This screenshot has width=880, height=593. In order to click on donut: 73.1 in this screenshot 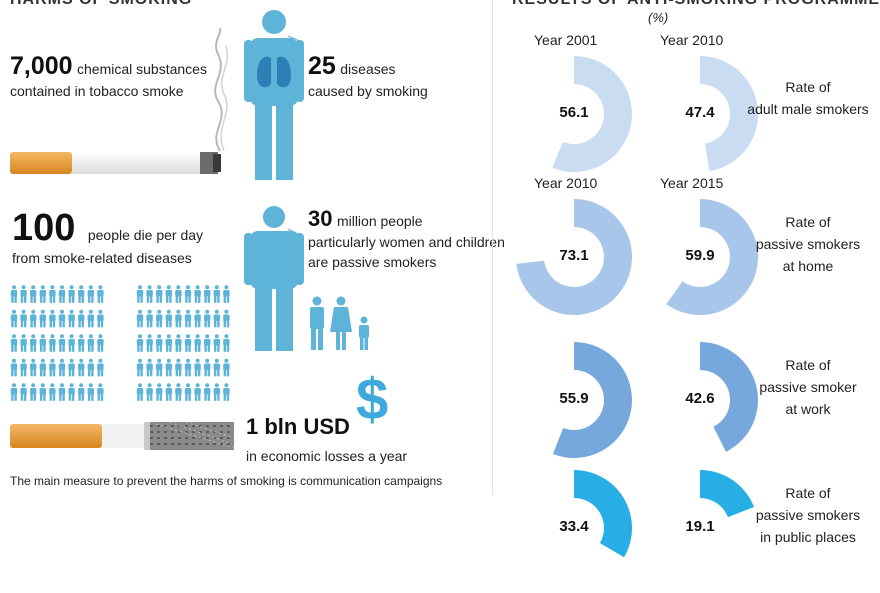, I will do `click(574, 257)`.